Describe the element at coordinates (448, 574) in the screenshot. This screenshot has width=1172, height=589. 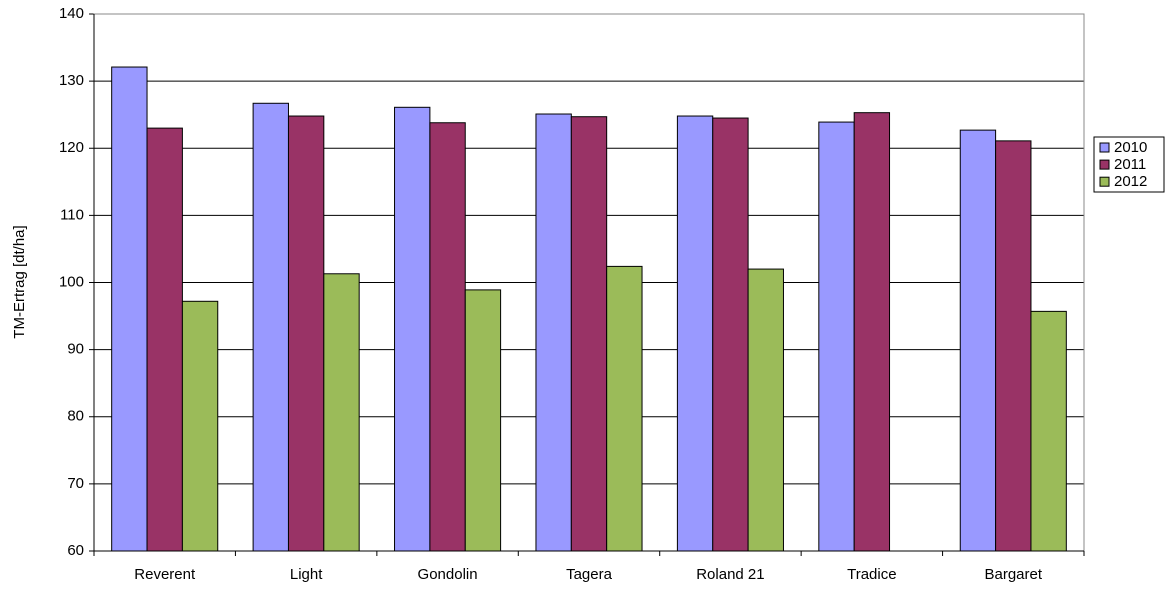
I see `x-tick-label: Gondolin` at that location.